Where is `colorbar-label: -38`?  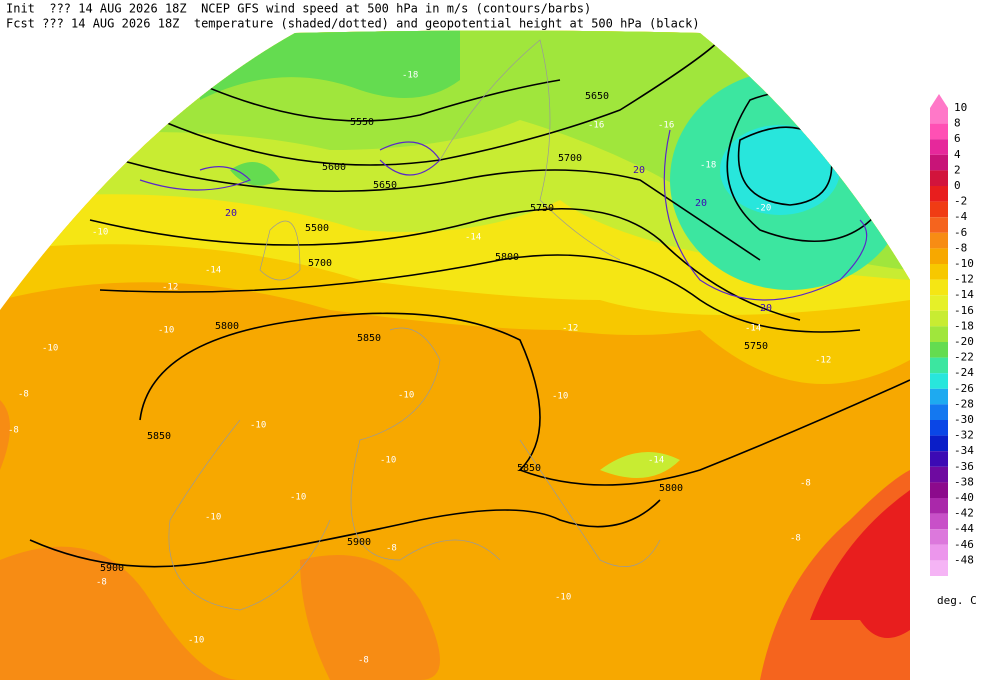 colorbar-label: -38 is located at coordinates (964, 481).